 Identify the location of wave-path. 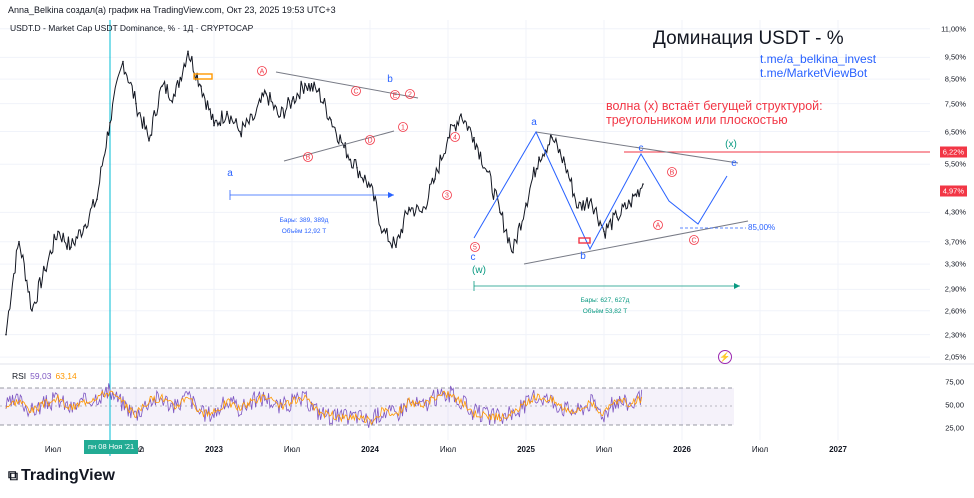
(600, 190).